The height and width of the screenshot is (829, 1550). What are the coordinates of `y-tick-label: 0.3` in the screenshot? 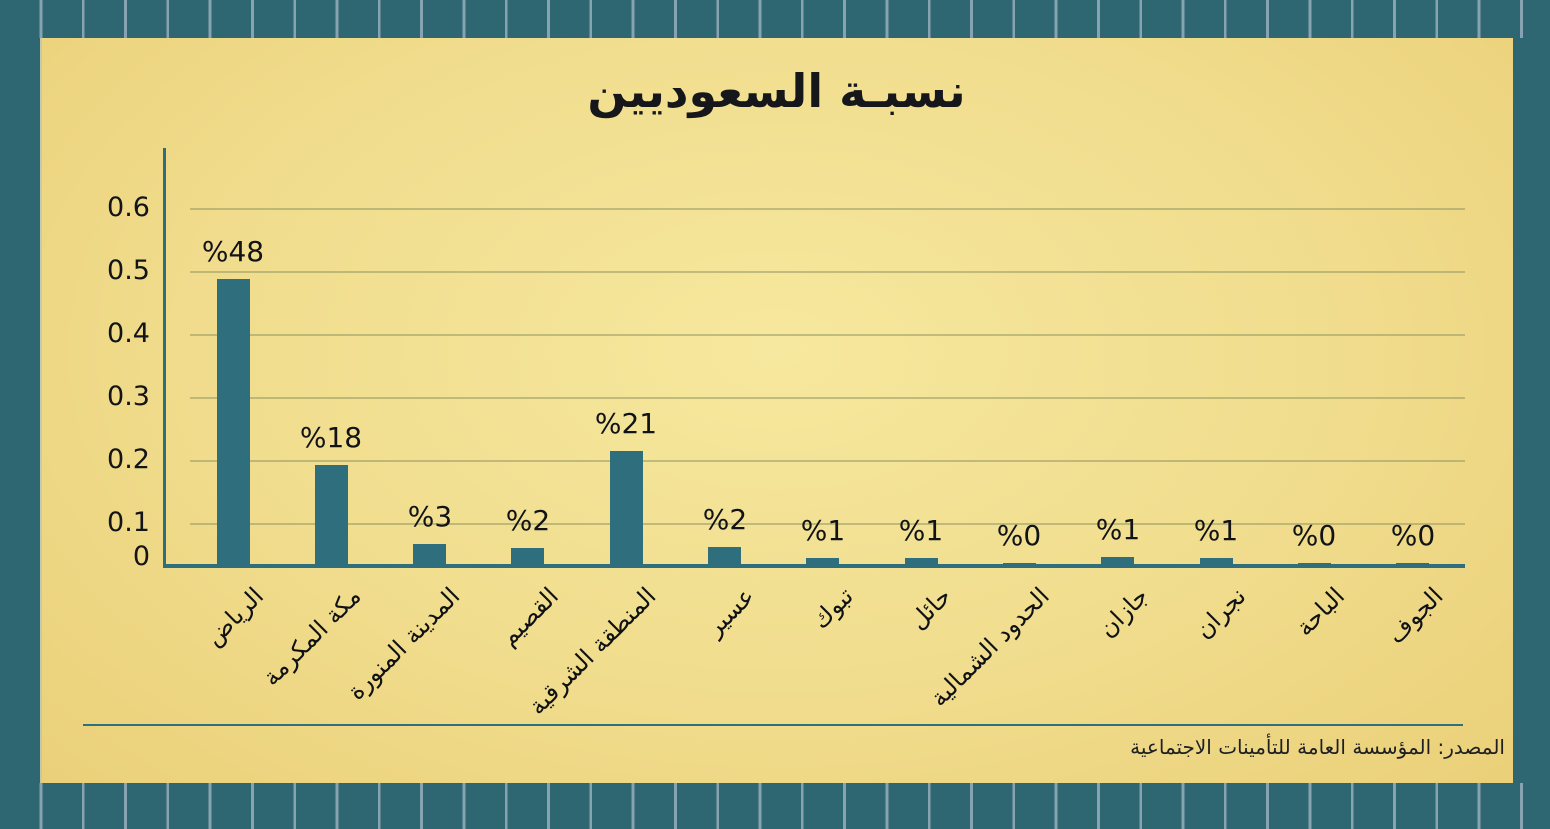 It's located at (128, 396).